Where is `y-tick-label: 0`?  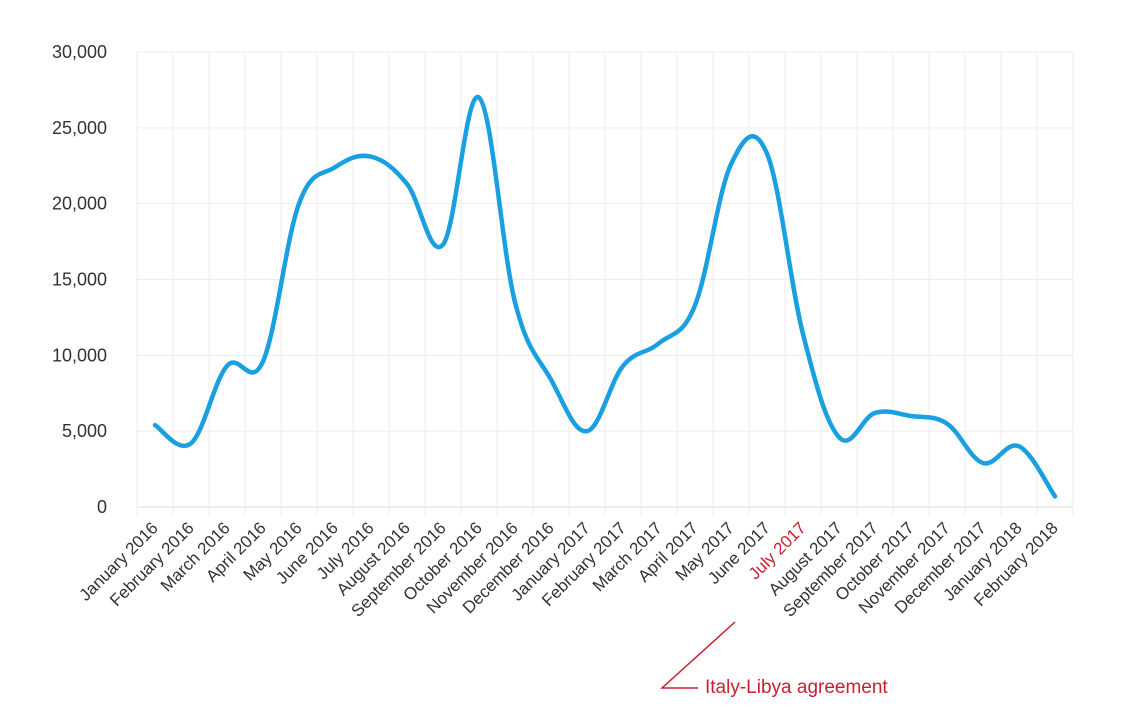
y-tick-label: 0 is located at coordinates (102, 507).